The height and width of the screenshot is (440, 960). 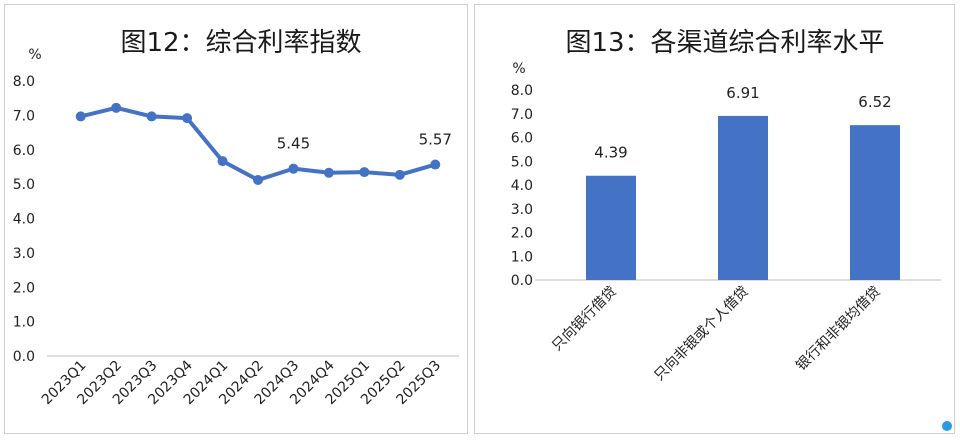 What do you see at coordinates (724, 43) in the screenshot?
I see `chart-title: 图13：各渠道综合利率水平` at bounding box center [724, 43].